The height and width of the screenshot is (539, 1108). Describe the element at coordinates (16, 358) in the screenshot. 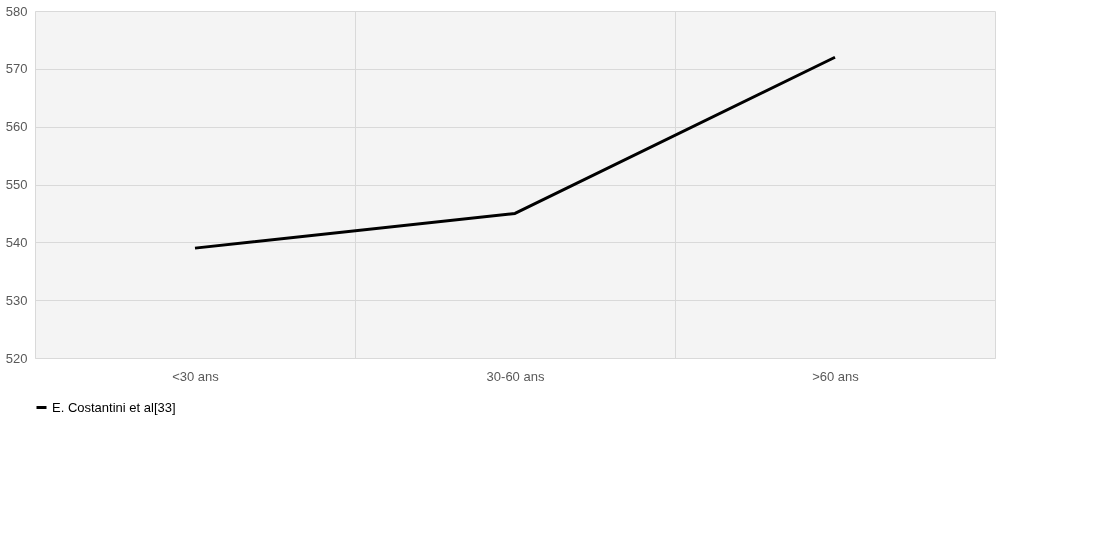

I see `y-tick-label: 520` at that location.